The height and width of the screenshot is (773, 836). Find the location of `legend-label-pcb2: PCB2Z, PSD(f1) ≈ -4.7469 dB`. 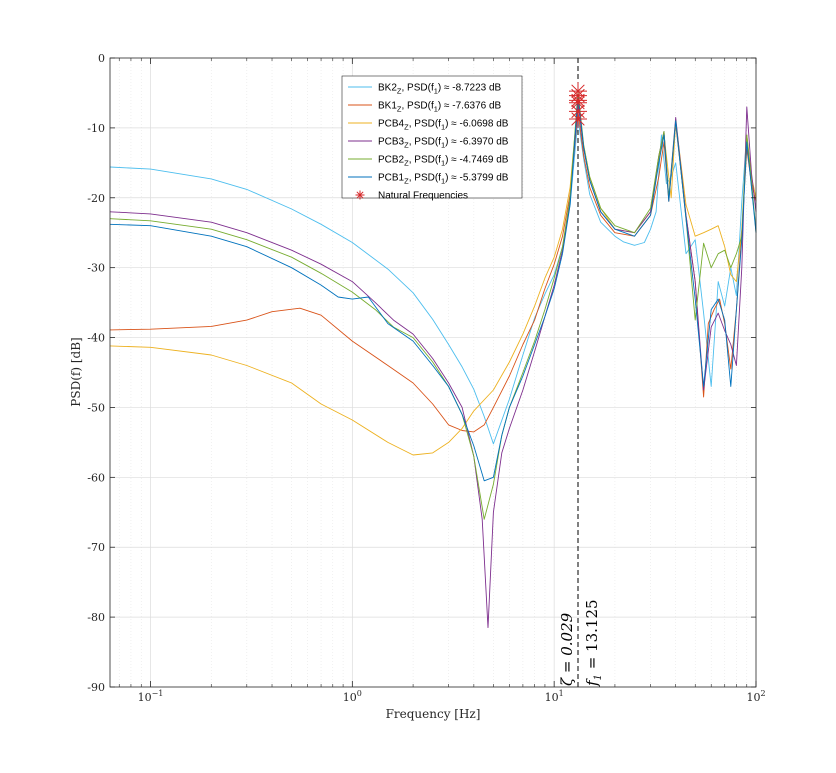

legend-label-pcb2: PCB2Z, PSD(f1) ≈ -4.7469 dB is located at coordinates (443, 161).